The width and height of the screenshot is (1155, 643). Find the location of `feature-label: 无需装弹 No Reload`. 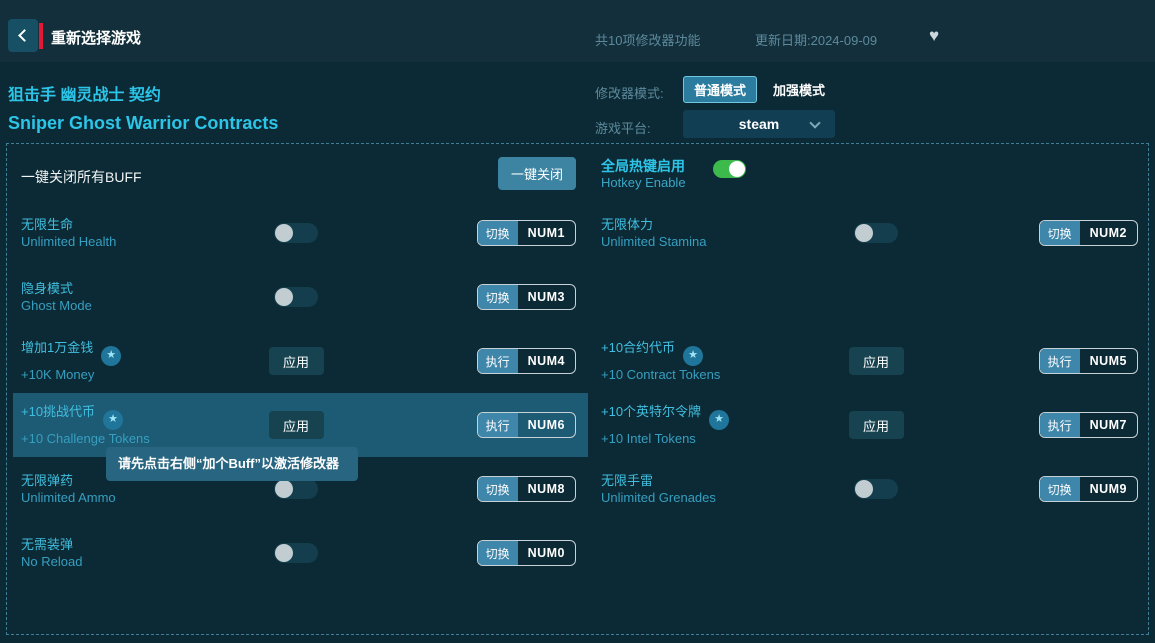

feature-label: 无需装弹 No Reload is located at coordinates (52, 553).